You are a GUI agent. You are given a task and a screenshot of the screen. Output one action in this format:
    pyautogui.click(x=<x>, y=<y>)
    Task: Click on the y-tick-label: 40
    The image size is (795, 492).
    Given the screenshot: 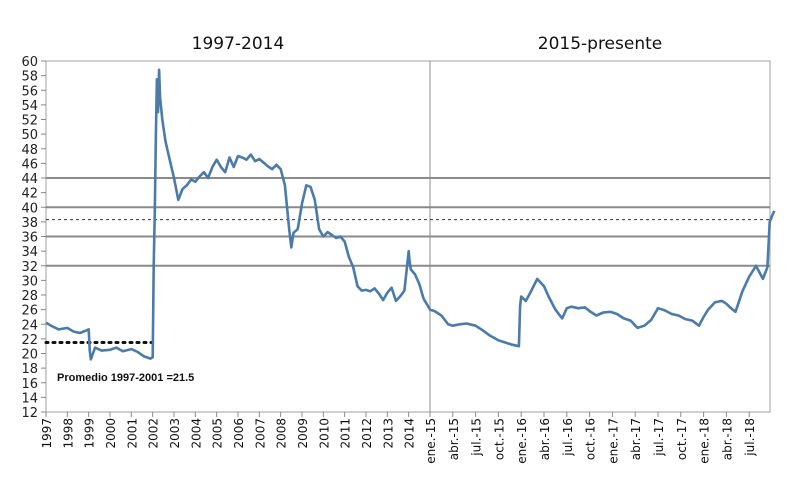 What is the action you would take?
    pyautogui.click(x=29, y=208)
    